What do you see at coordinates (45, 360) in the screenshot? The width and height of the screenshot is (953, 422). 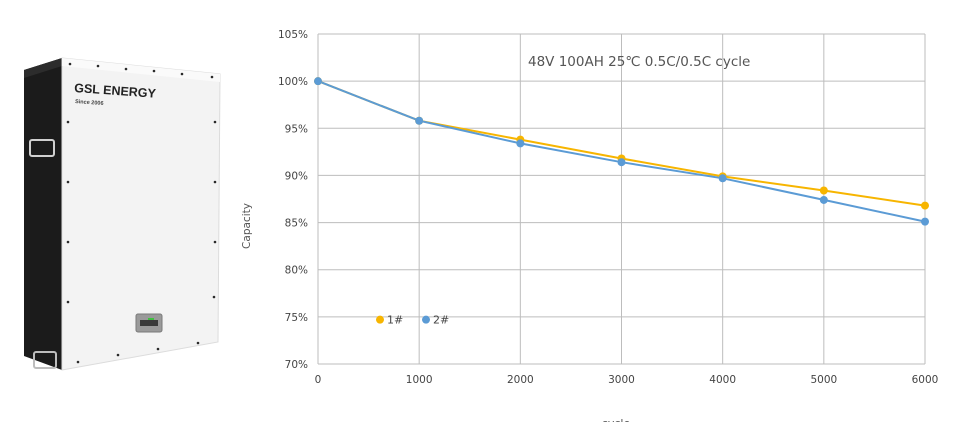 I see `bracket-icon` at bounding box center [45, 360].